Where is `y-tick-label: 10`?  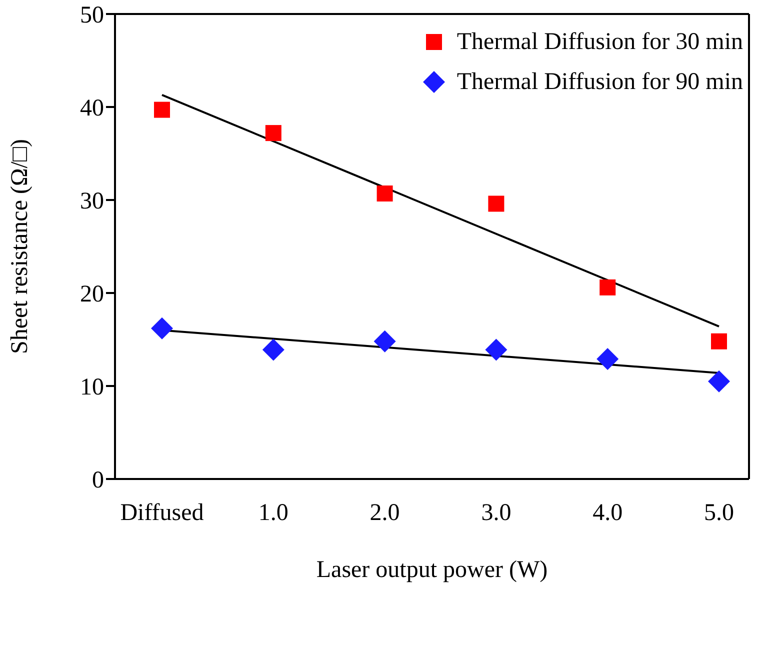 y-tick-label: 10 is located at coordinates (92, 387).